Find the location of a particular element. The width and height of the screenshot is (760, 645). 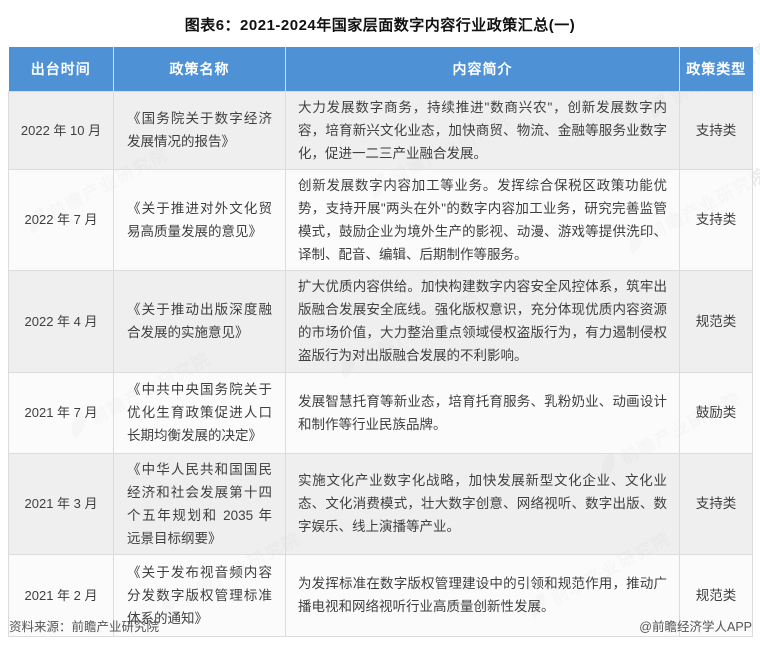

header-policy-type: 政策类型 is located at coordinates (716, 69).